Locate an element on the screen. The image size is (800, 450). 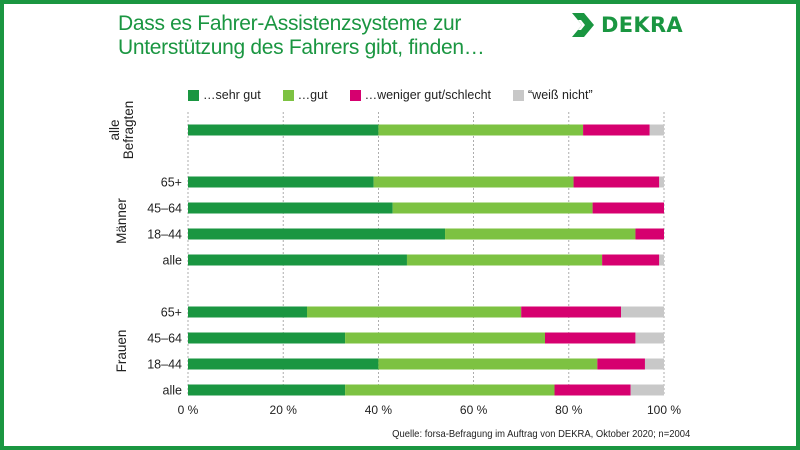
dekra-logo-text: DEKRA is located at coordinates (642, 25).